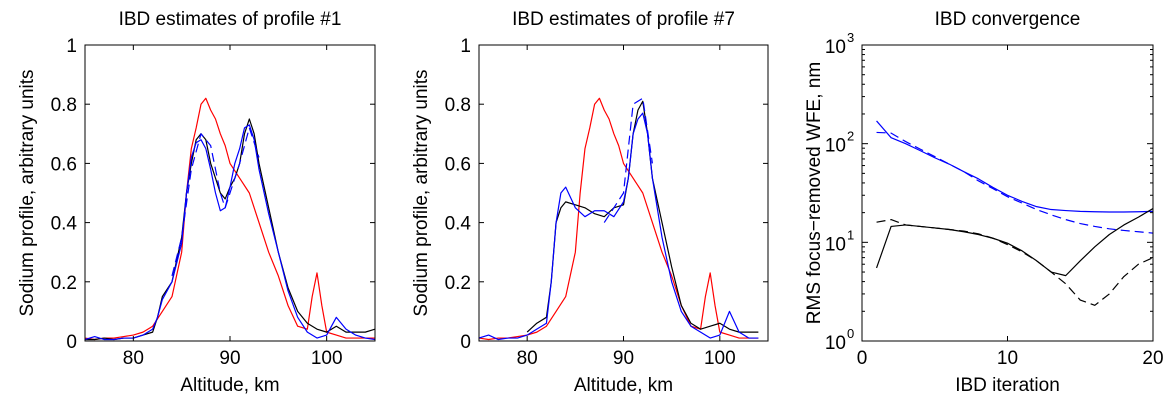 Image resolution: width=1173 pixels, height=400 pixels. What do you see at coordinates (850, 136) in the screenshot?
I see `y-tick-exponent: 2` at bounding box center [850, 136].